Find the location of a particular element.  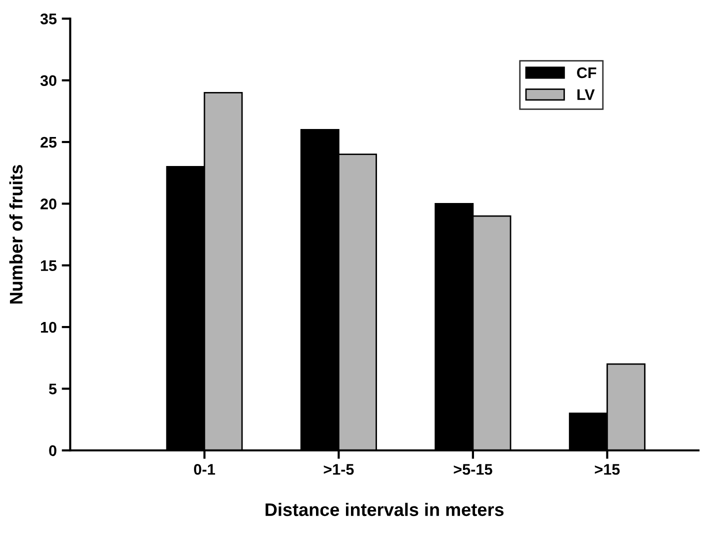

y-axis-title: Number of fruits is located at coordinates (16, 234).